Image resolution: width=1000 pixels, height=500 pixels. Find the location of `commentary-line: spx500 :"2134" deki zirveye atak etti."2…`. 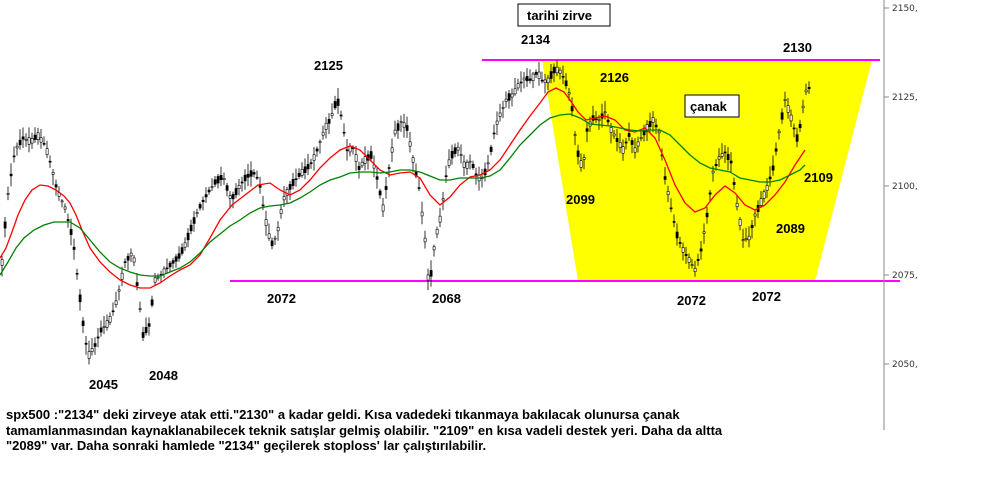

commentary-line: spx500 :"2134" deki zirveye atak etti."2… is located at coordinates (343, 414).